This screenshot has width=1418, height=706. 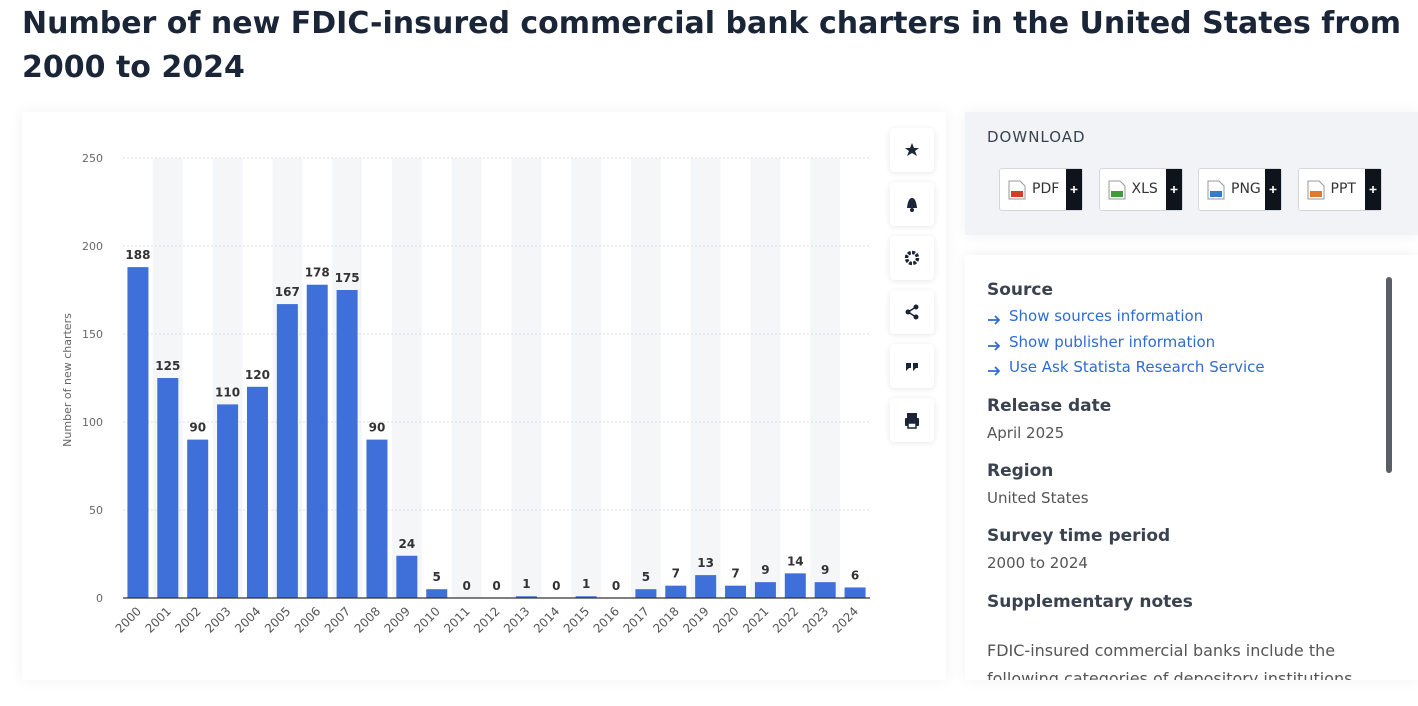 What do you see at coordinates (636, 619) in the screenshot?
I see `x-tick-label: 2017` at bounding box center [636, 619].